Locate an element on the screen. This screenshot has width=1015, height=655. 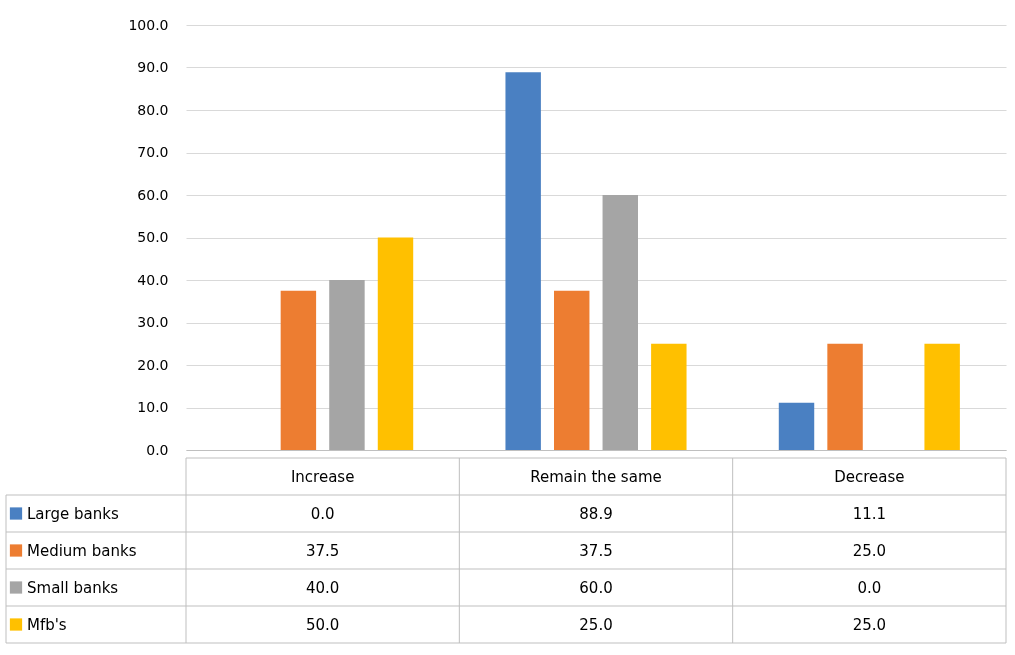
y-tick-label: 10.0 is located at coordinates (153, 407).